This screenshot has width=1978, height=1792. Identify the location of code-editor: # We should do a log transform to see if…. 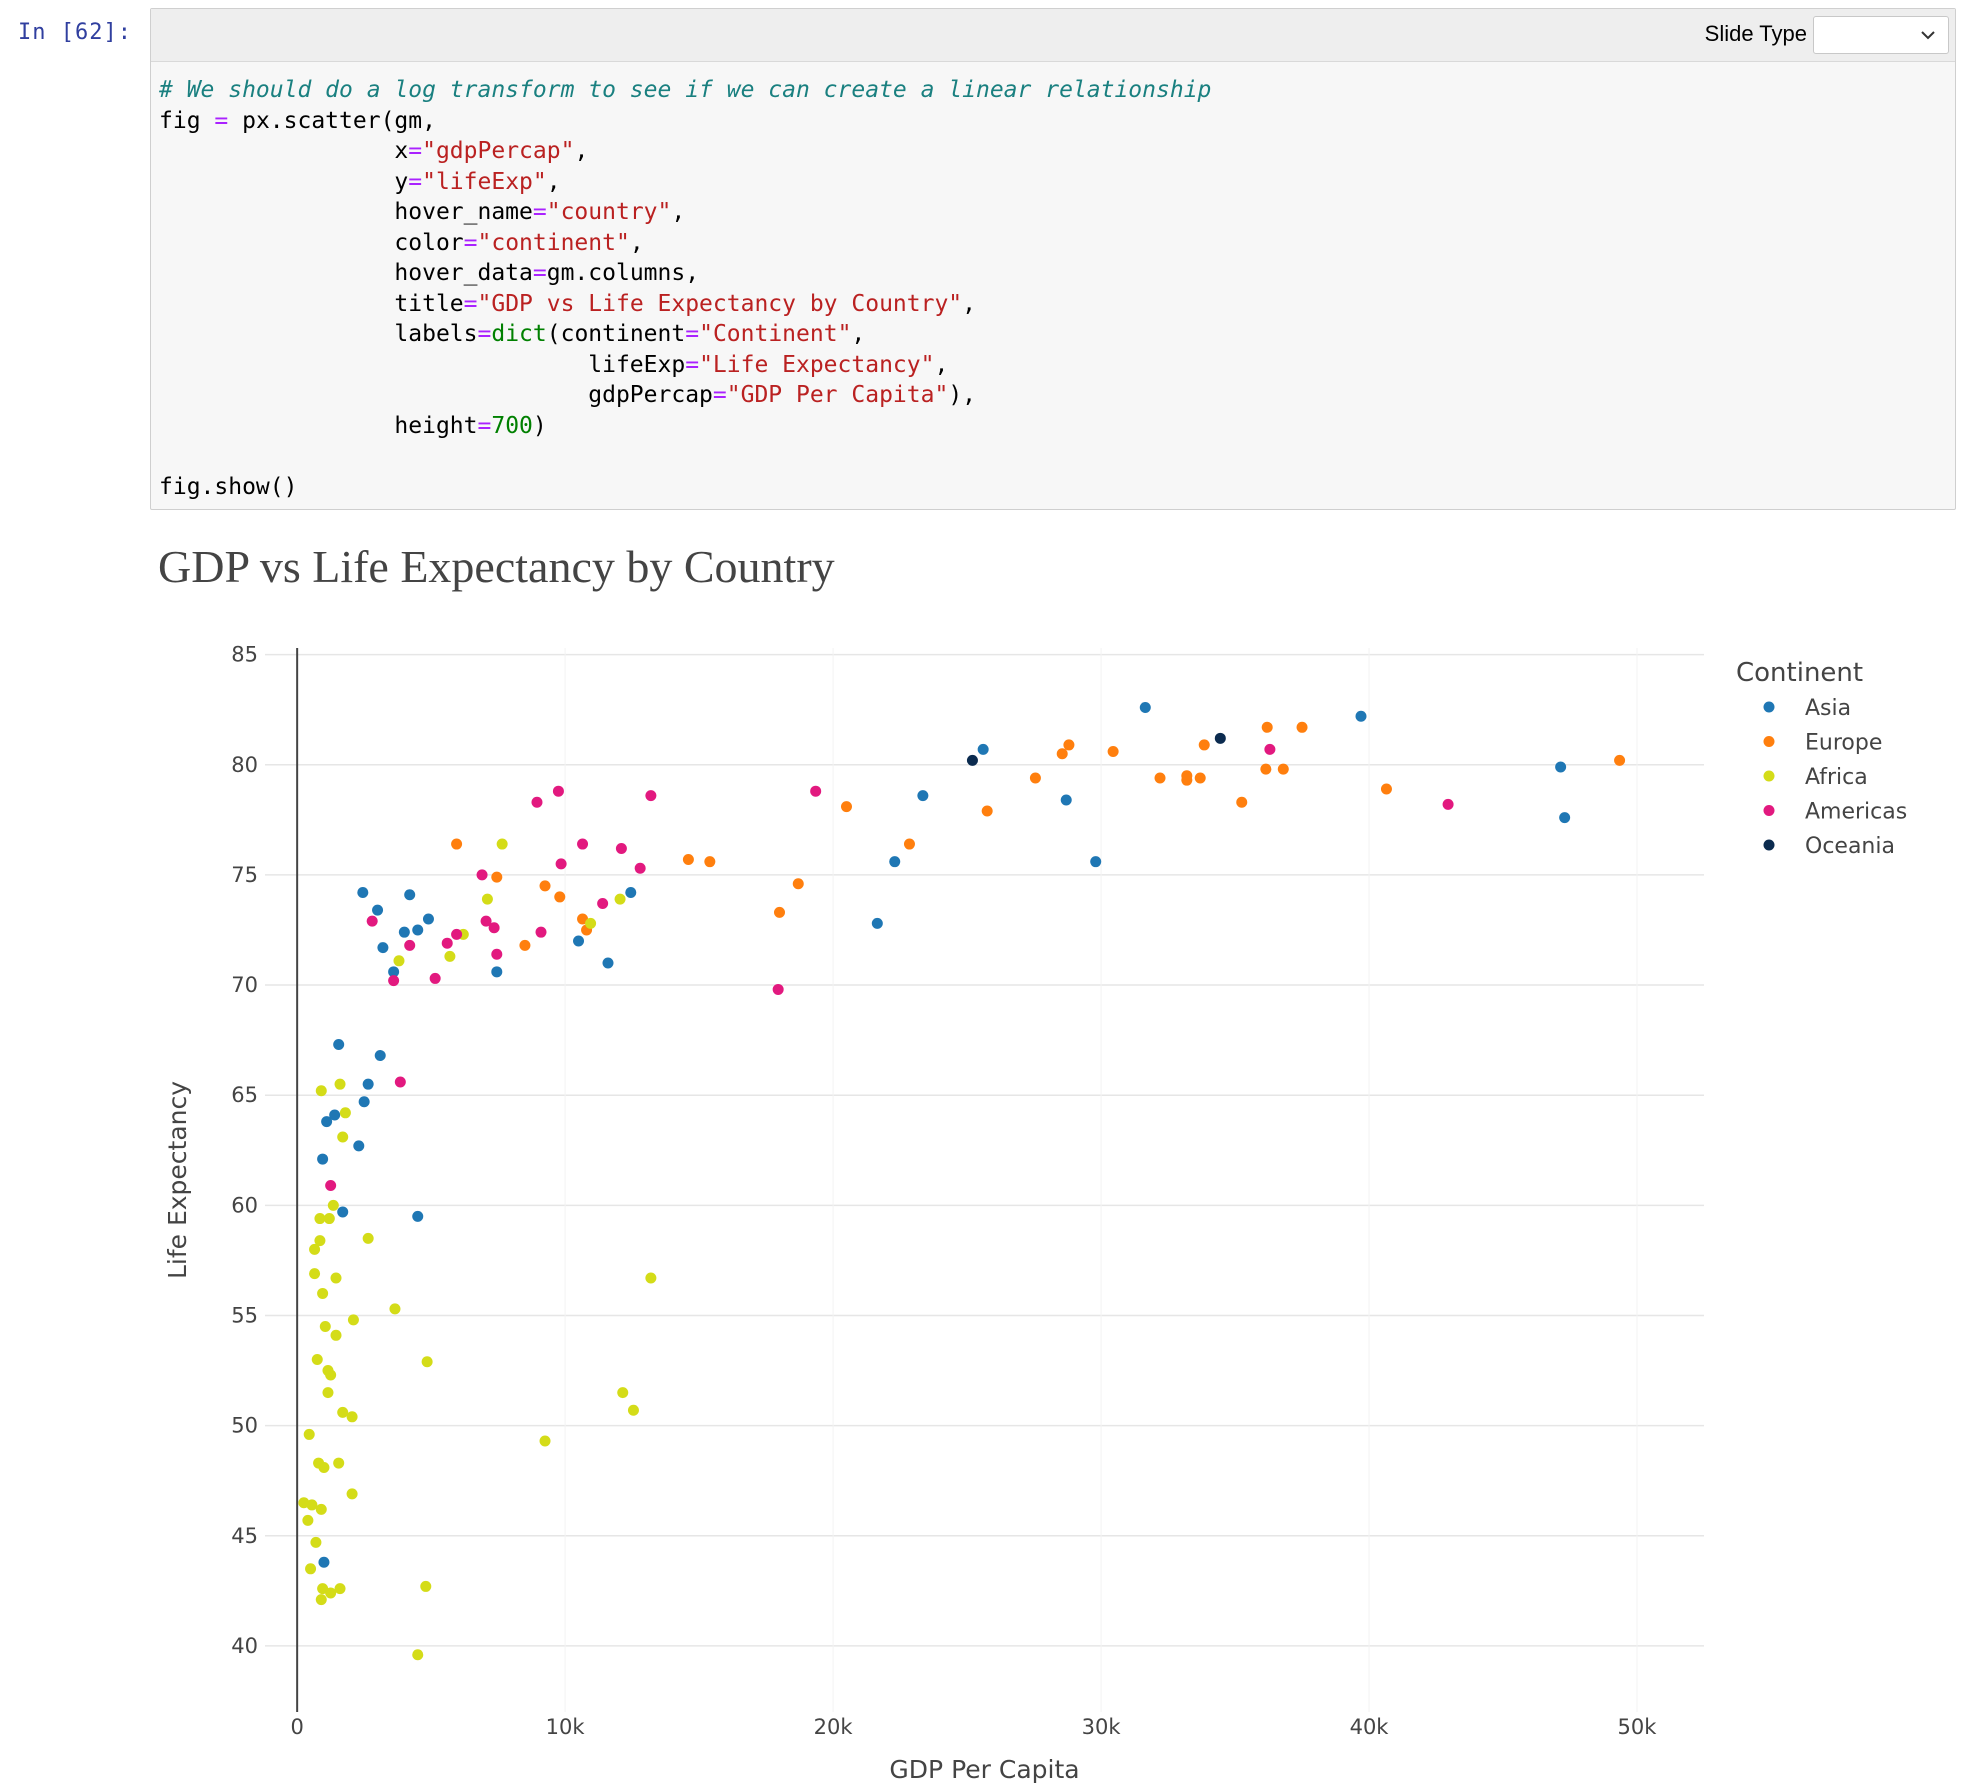
(685, 288).